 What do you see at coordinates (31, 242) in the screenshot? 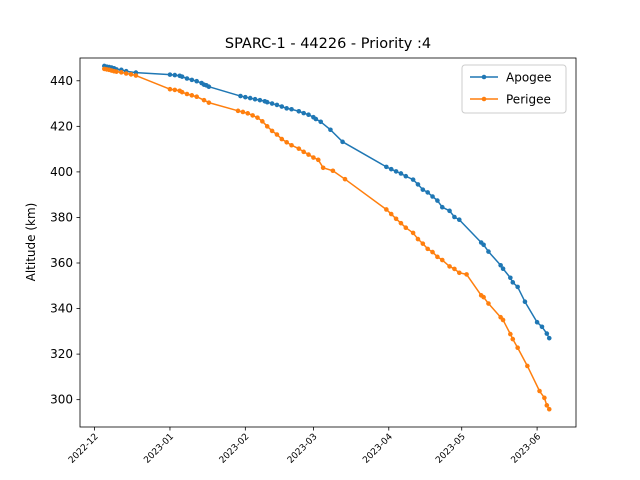
I see `y-axis-label: Altitude (km)` at bounding box center [31, 242].